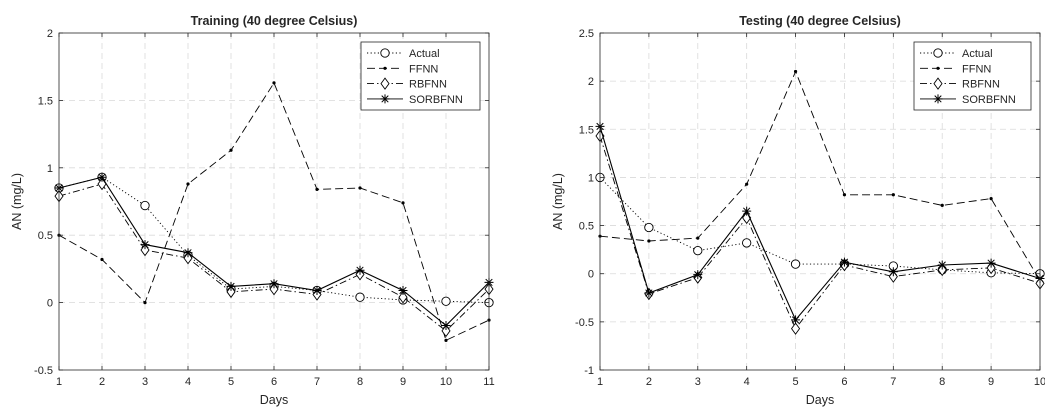 The width and height of the screenshot is (1045, 409). Describe the element at coordinates (488, 382) in the screenshot. I see `x-tick-label: 11` at that location.